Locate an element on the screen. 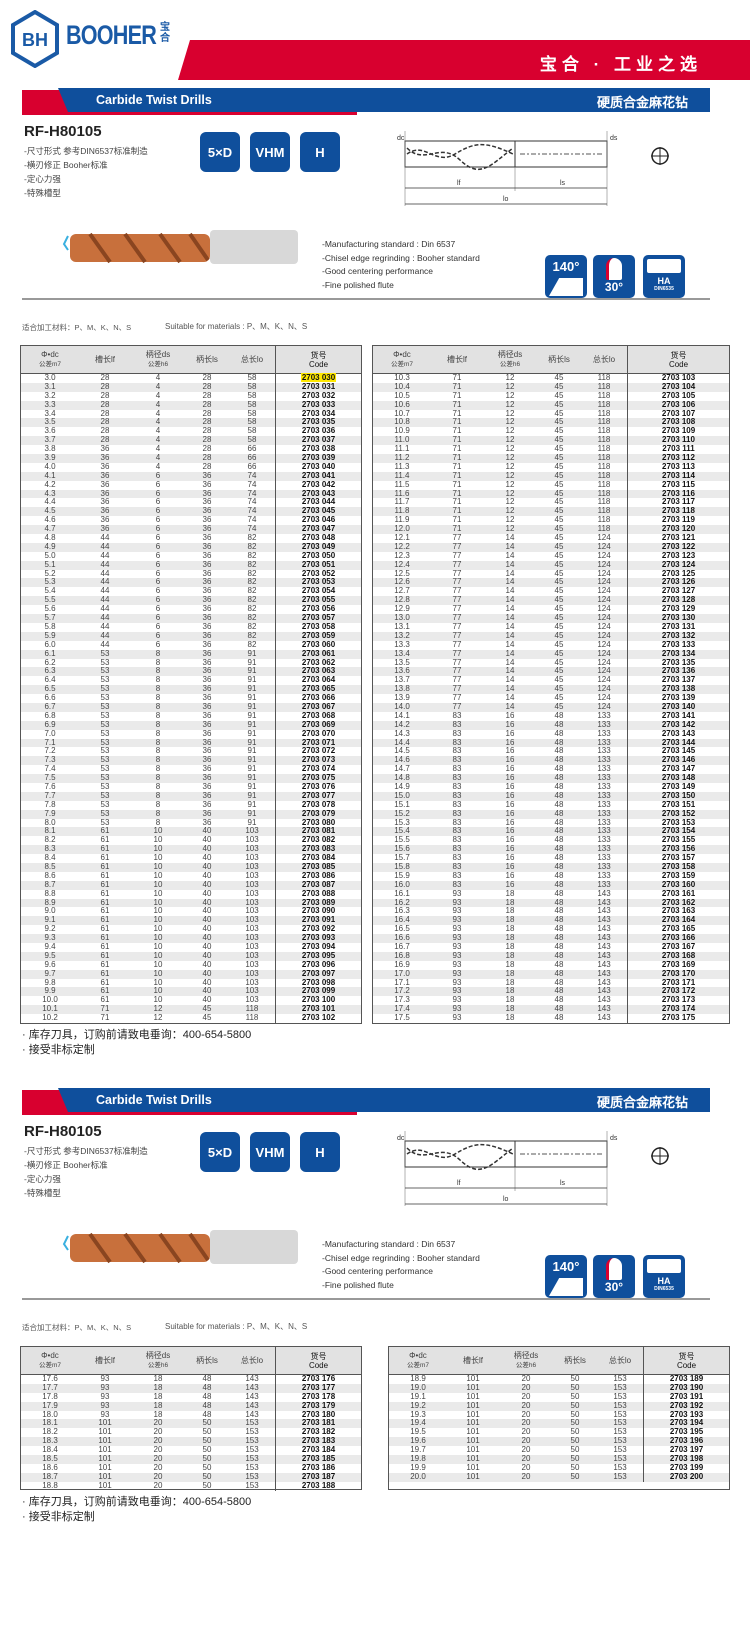 Image resolution: width=750 pixels, height=1628 pixels. cell-dc: 8.9 is located at coordinates (50, 902).